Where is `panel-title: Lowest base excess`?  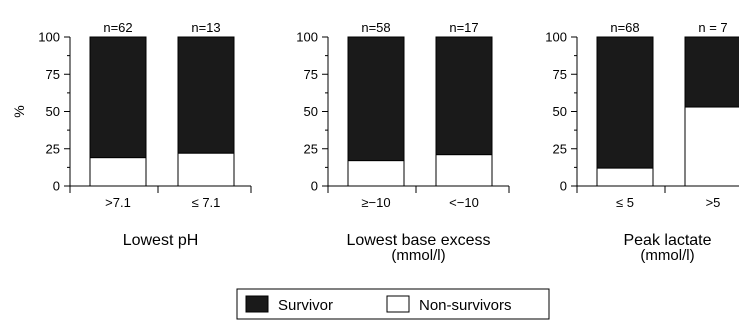
panel-title: Lowest base excess is located at coordinates (418, 240).